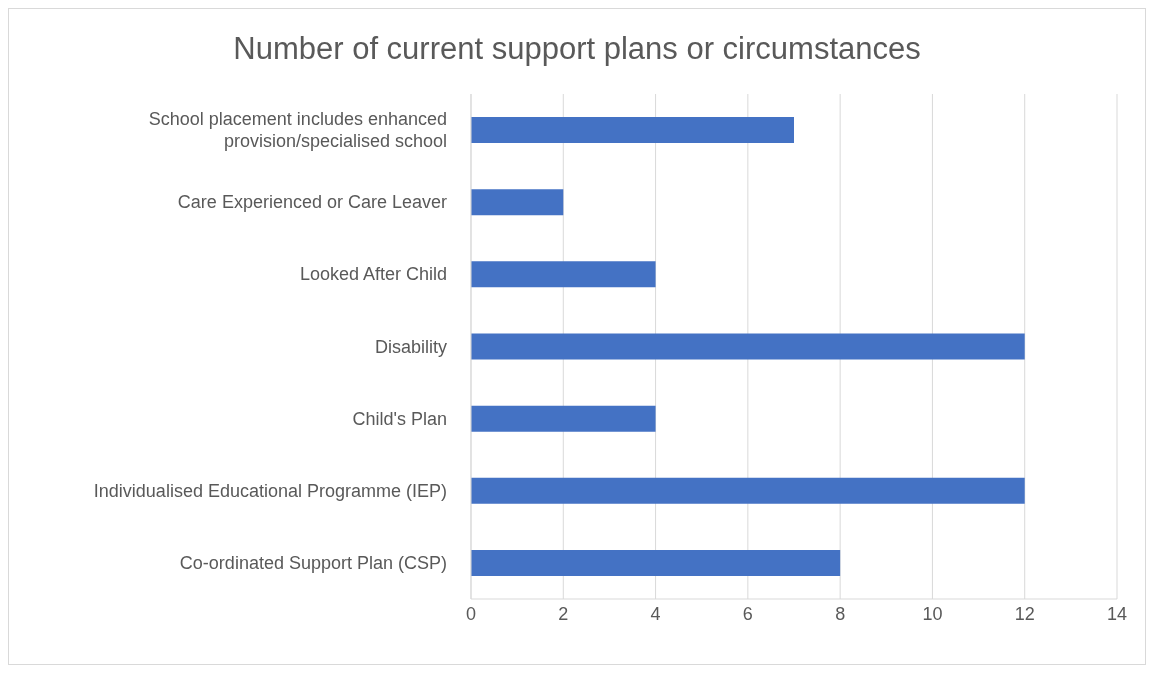  Describe the element at coordinates (577, 49) in the screenshot. I see `chart-title: Number of current support plans or circumstances` at that location.